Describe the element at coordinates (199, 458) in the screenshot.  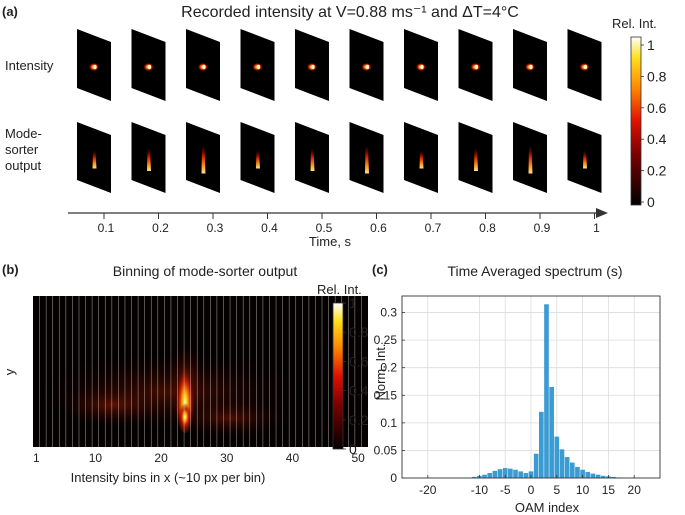
I see `panel-b-xticks: 1 10 20 30 40 50` at that location.